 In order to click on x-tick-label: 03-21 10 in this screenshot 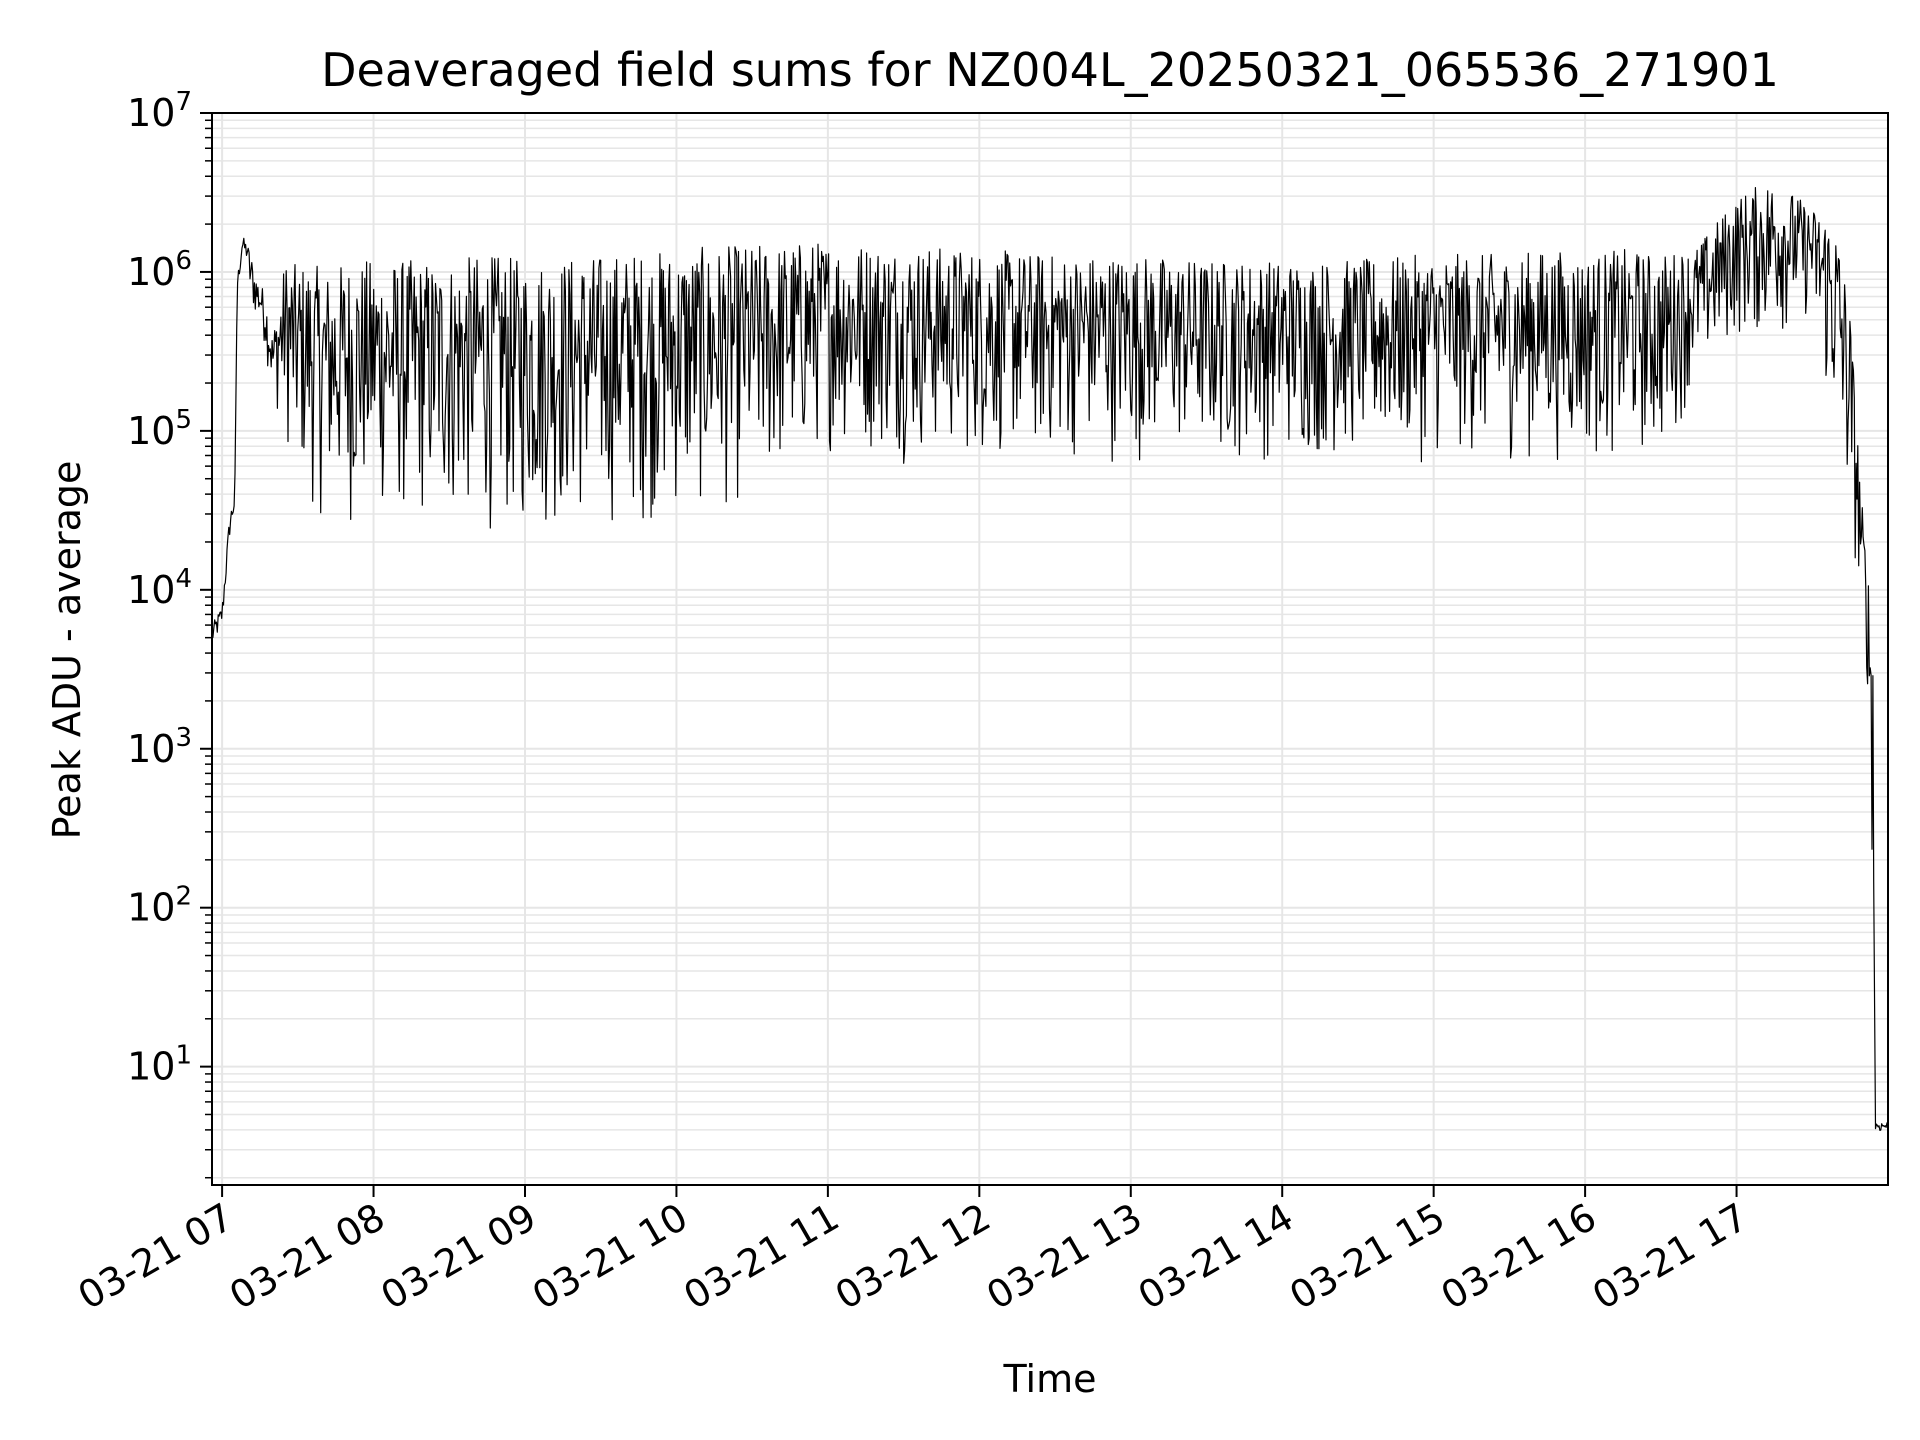, I will do `click(610, 1257)`.